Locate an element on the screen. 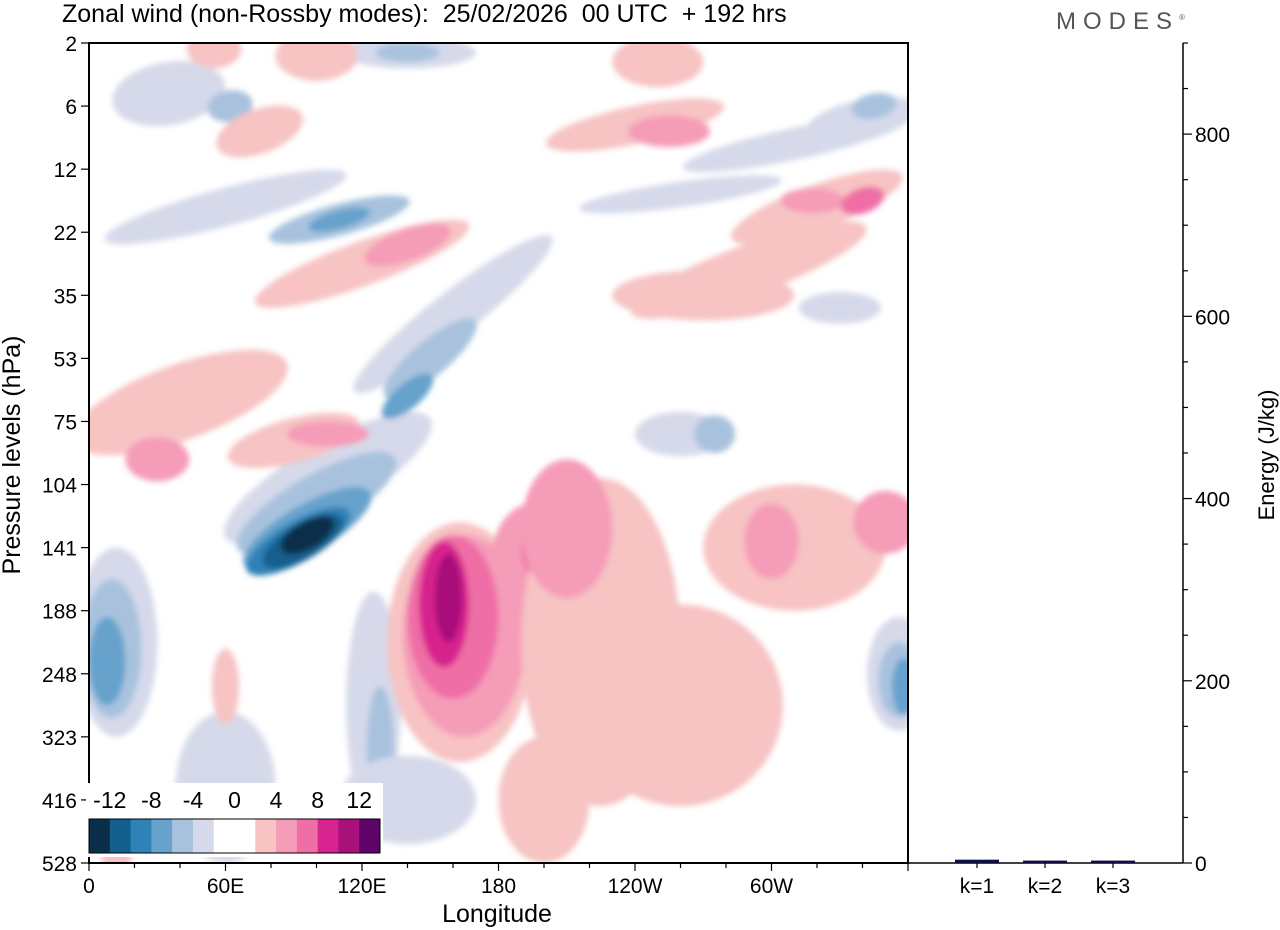 The height and width of the screenshot is (930, 1280). y-tick-label: 528 is located at coordinates (59, 864).